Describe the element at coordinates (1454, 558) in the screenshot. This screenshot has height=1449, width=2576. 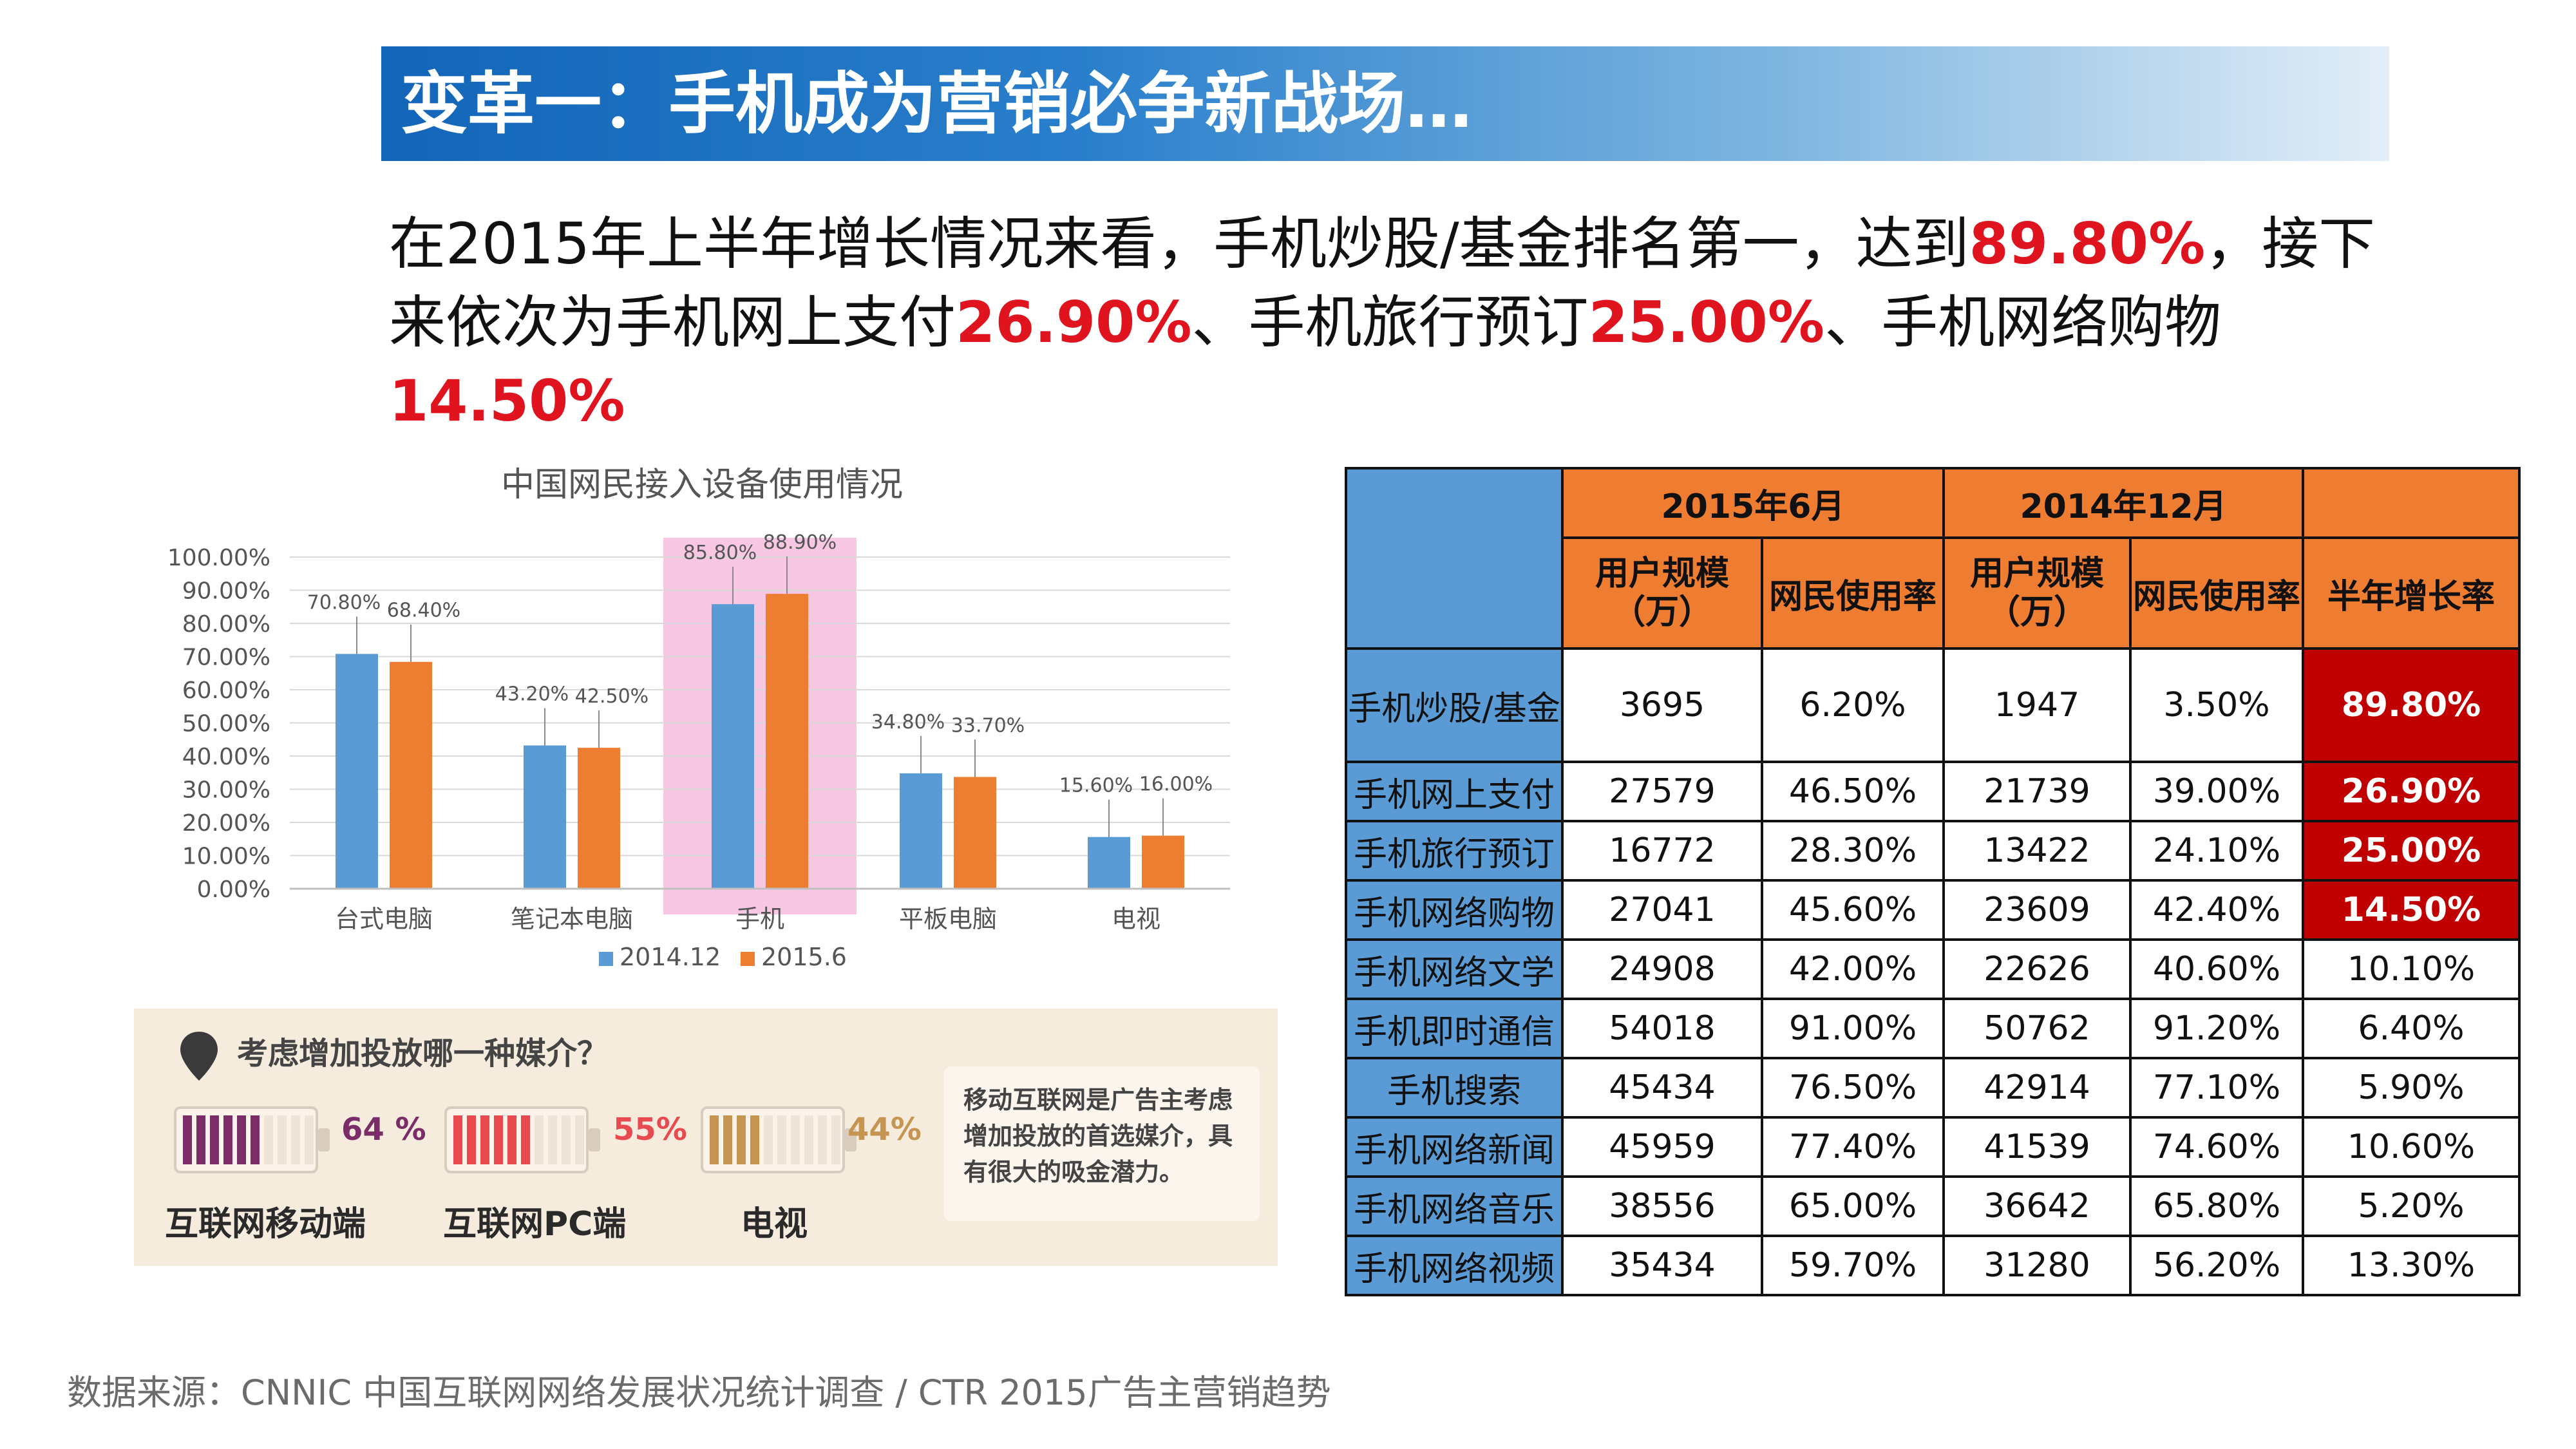
I see `table-corner-cell` at that location.